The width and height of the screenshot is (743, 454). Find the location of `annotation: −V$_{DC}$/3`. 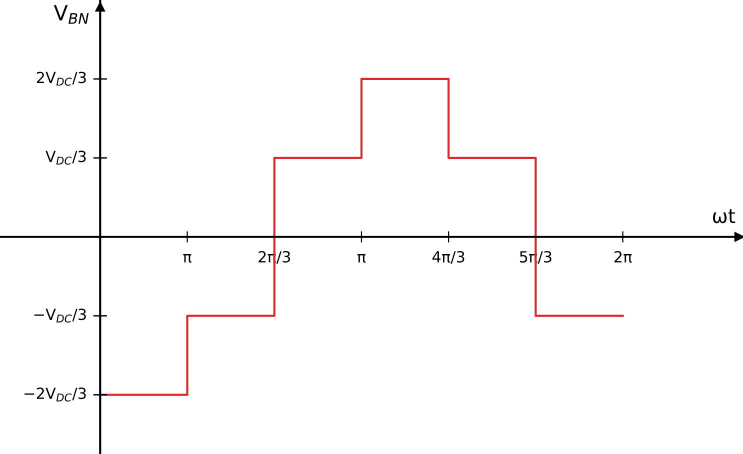

annotation: −V$_{DC}$/3 is located at coordinates (60, 315).